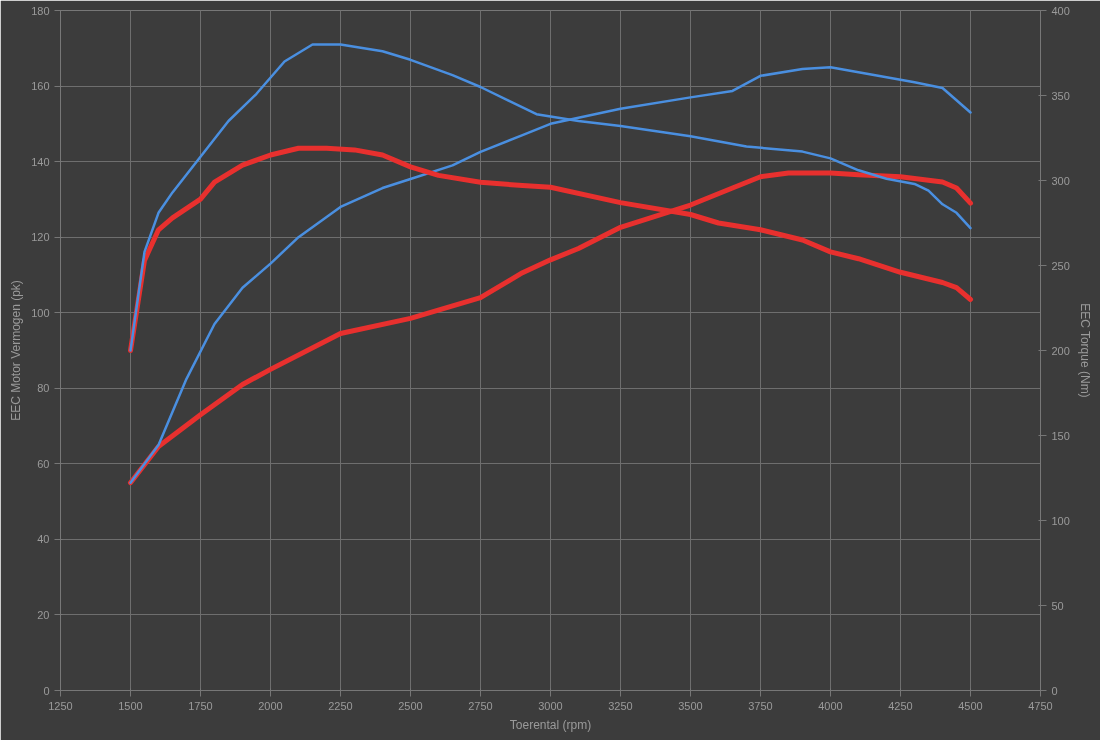  Describe the element at coordinates (340, 705) in the screenshot. I see `x-tick-label: 2250` at that location.